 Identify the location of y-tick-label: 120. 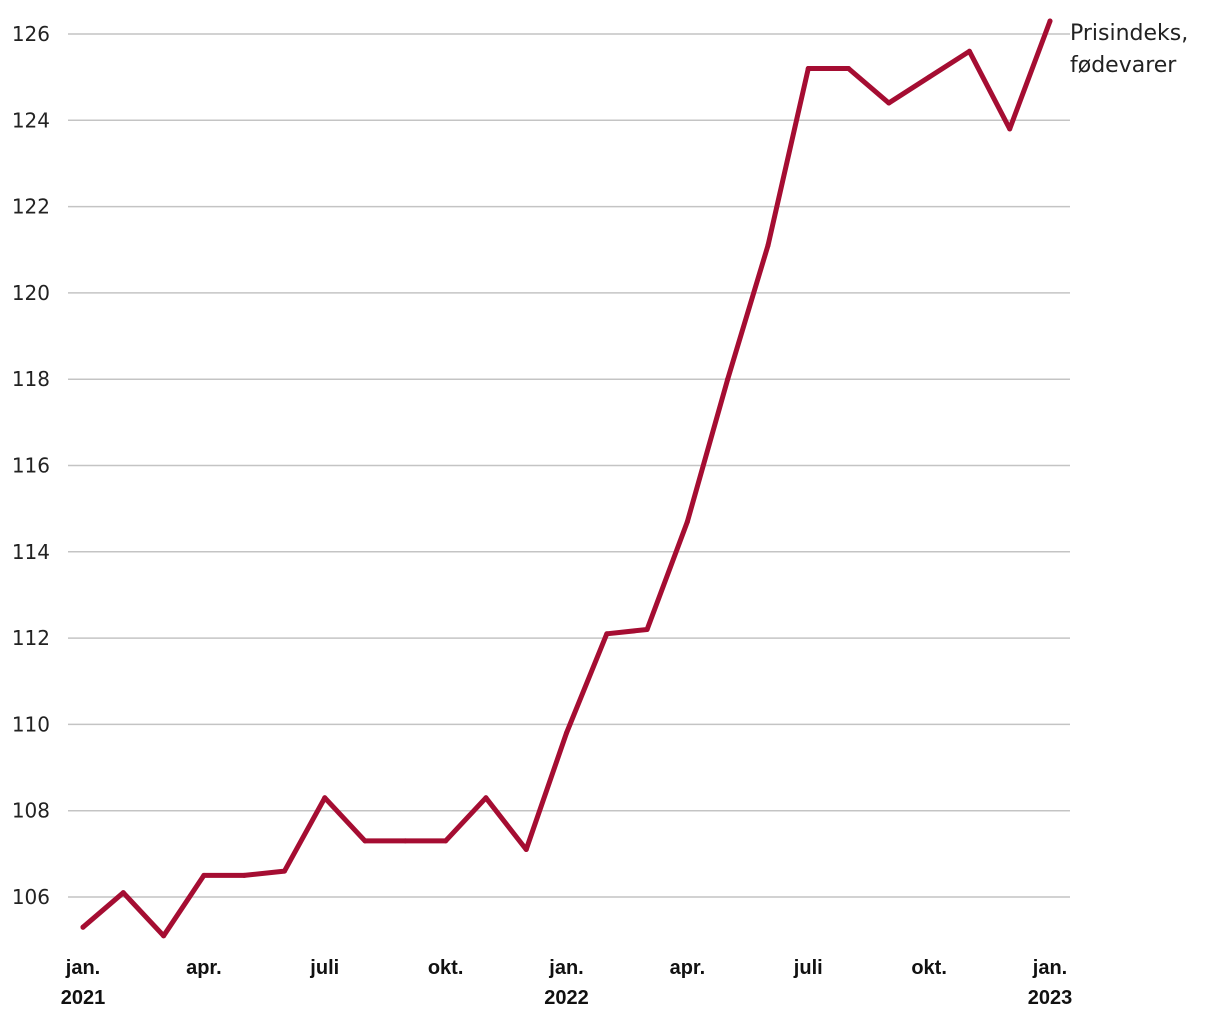
(31, 293).